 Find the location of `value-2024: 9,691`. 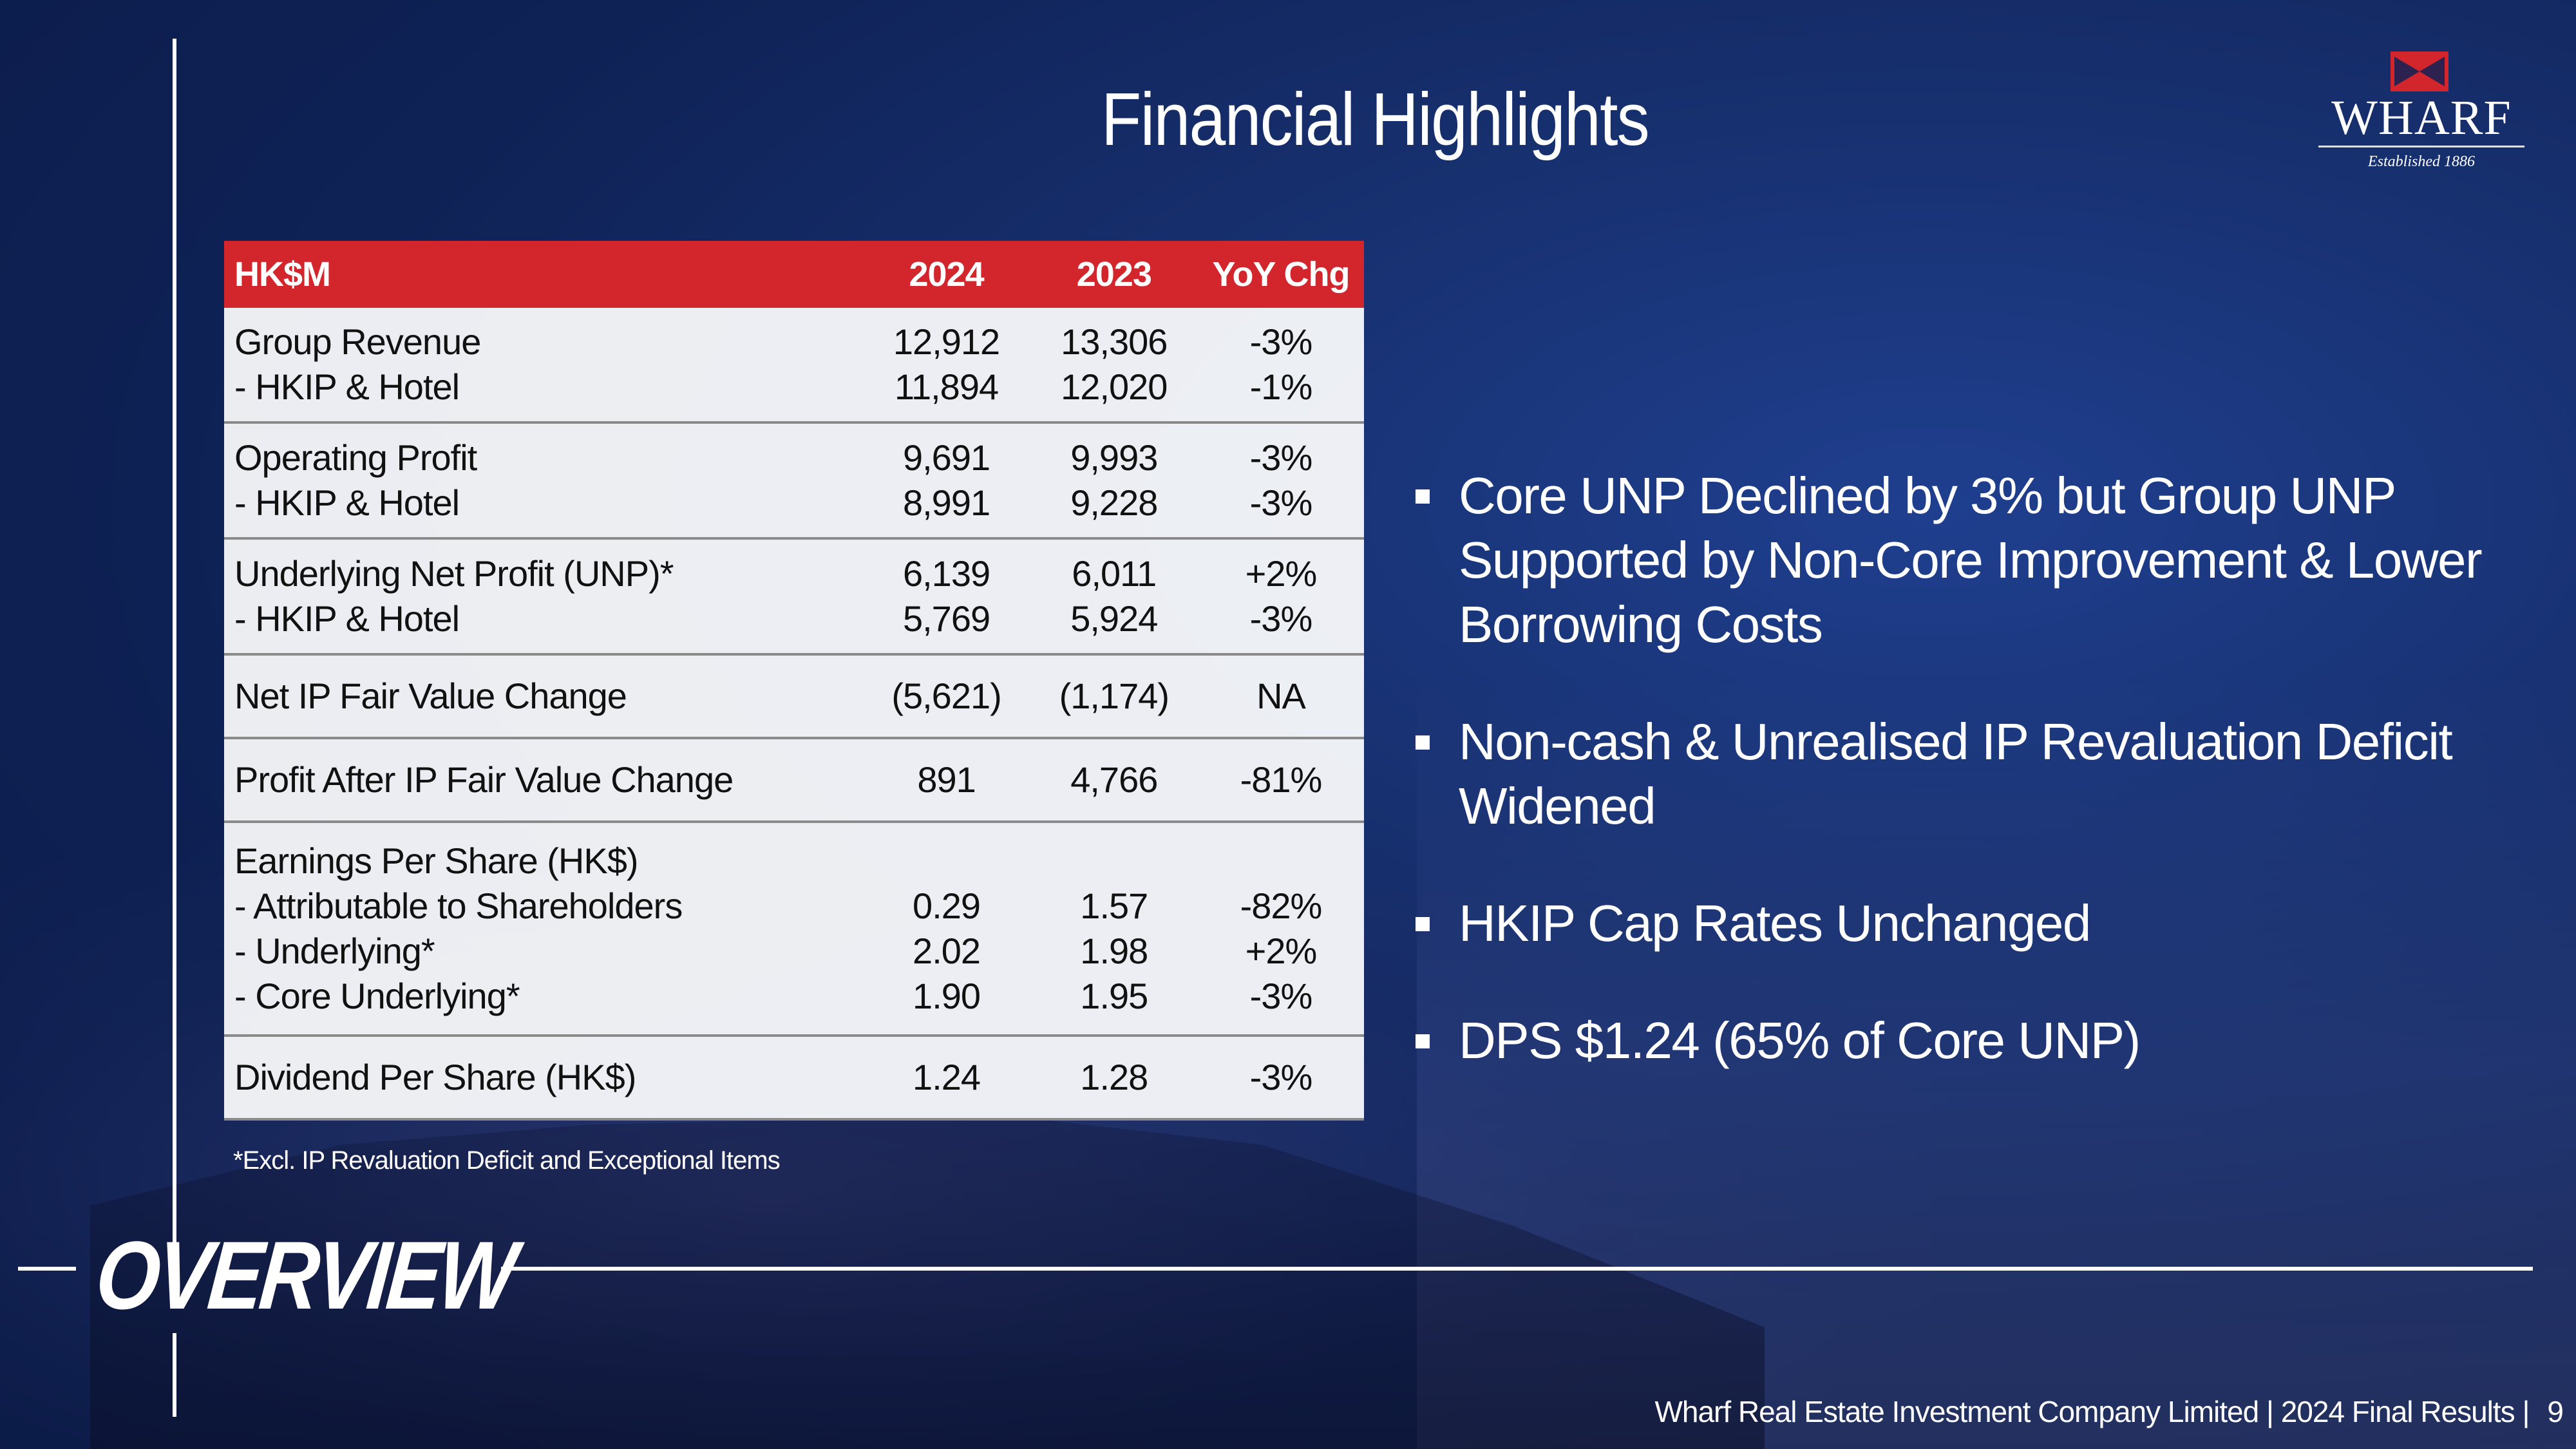

value-2024: 9,691 is located at coordinates (946, 458).